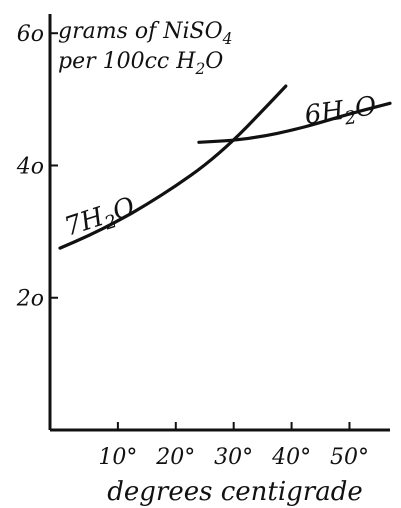  Describe the element at coordinates (100, 219) in the screenshot. I see `series-label-7h2o: 7H2O` at that location.